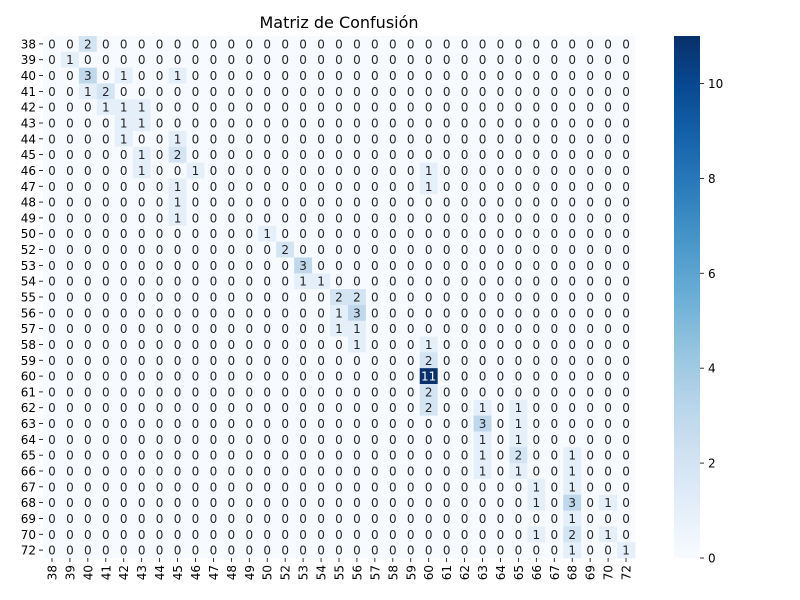 The image size is (800, 600). What do you see at coordinates (591, 572) in the screenshot?
I see `x-tick-label: 69` at bounding box center [591, 572].